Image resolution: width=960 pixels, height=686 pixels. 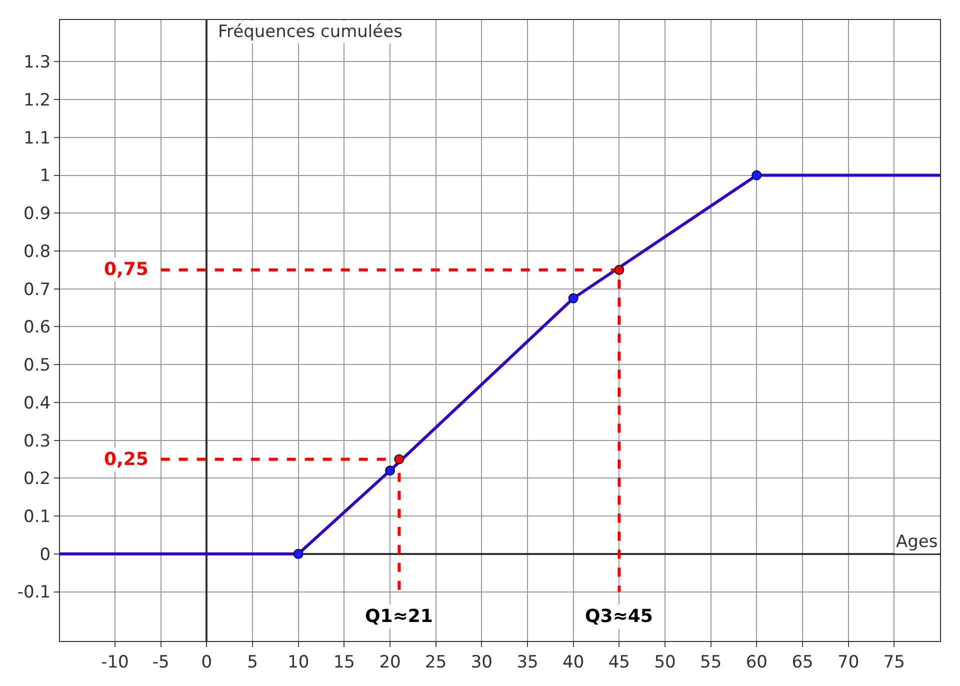 What do you see at coordinates (161, 662) in the screenshot?
I see `x-tick-label: -5` at bounding box center [161, 662].